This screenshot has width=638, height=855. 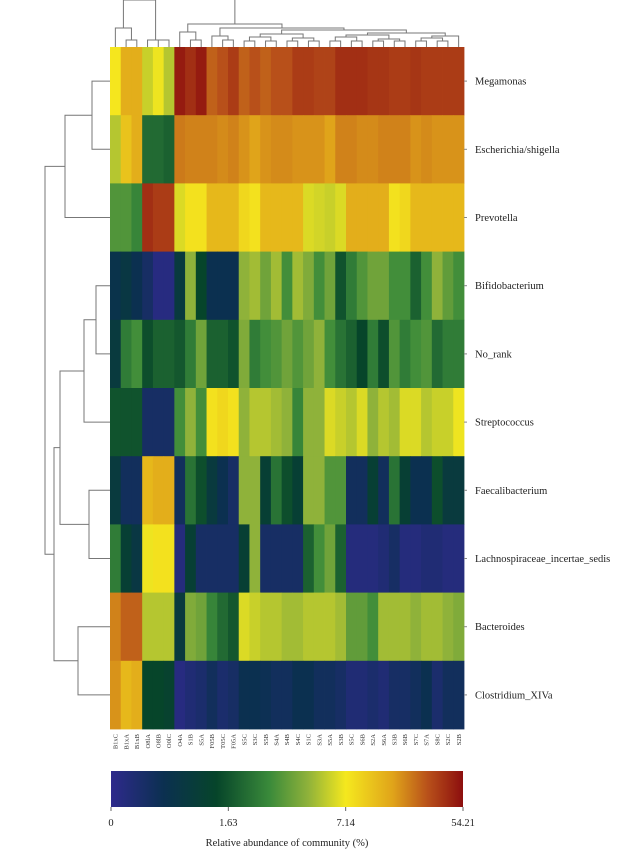 I want to click on row-label: Clostridium_XIVa, so click(x=514, y=695).